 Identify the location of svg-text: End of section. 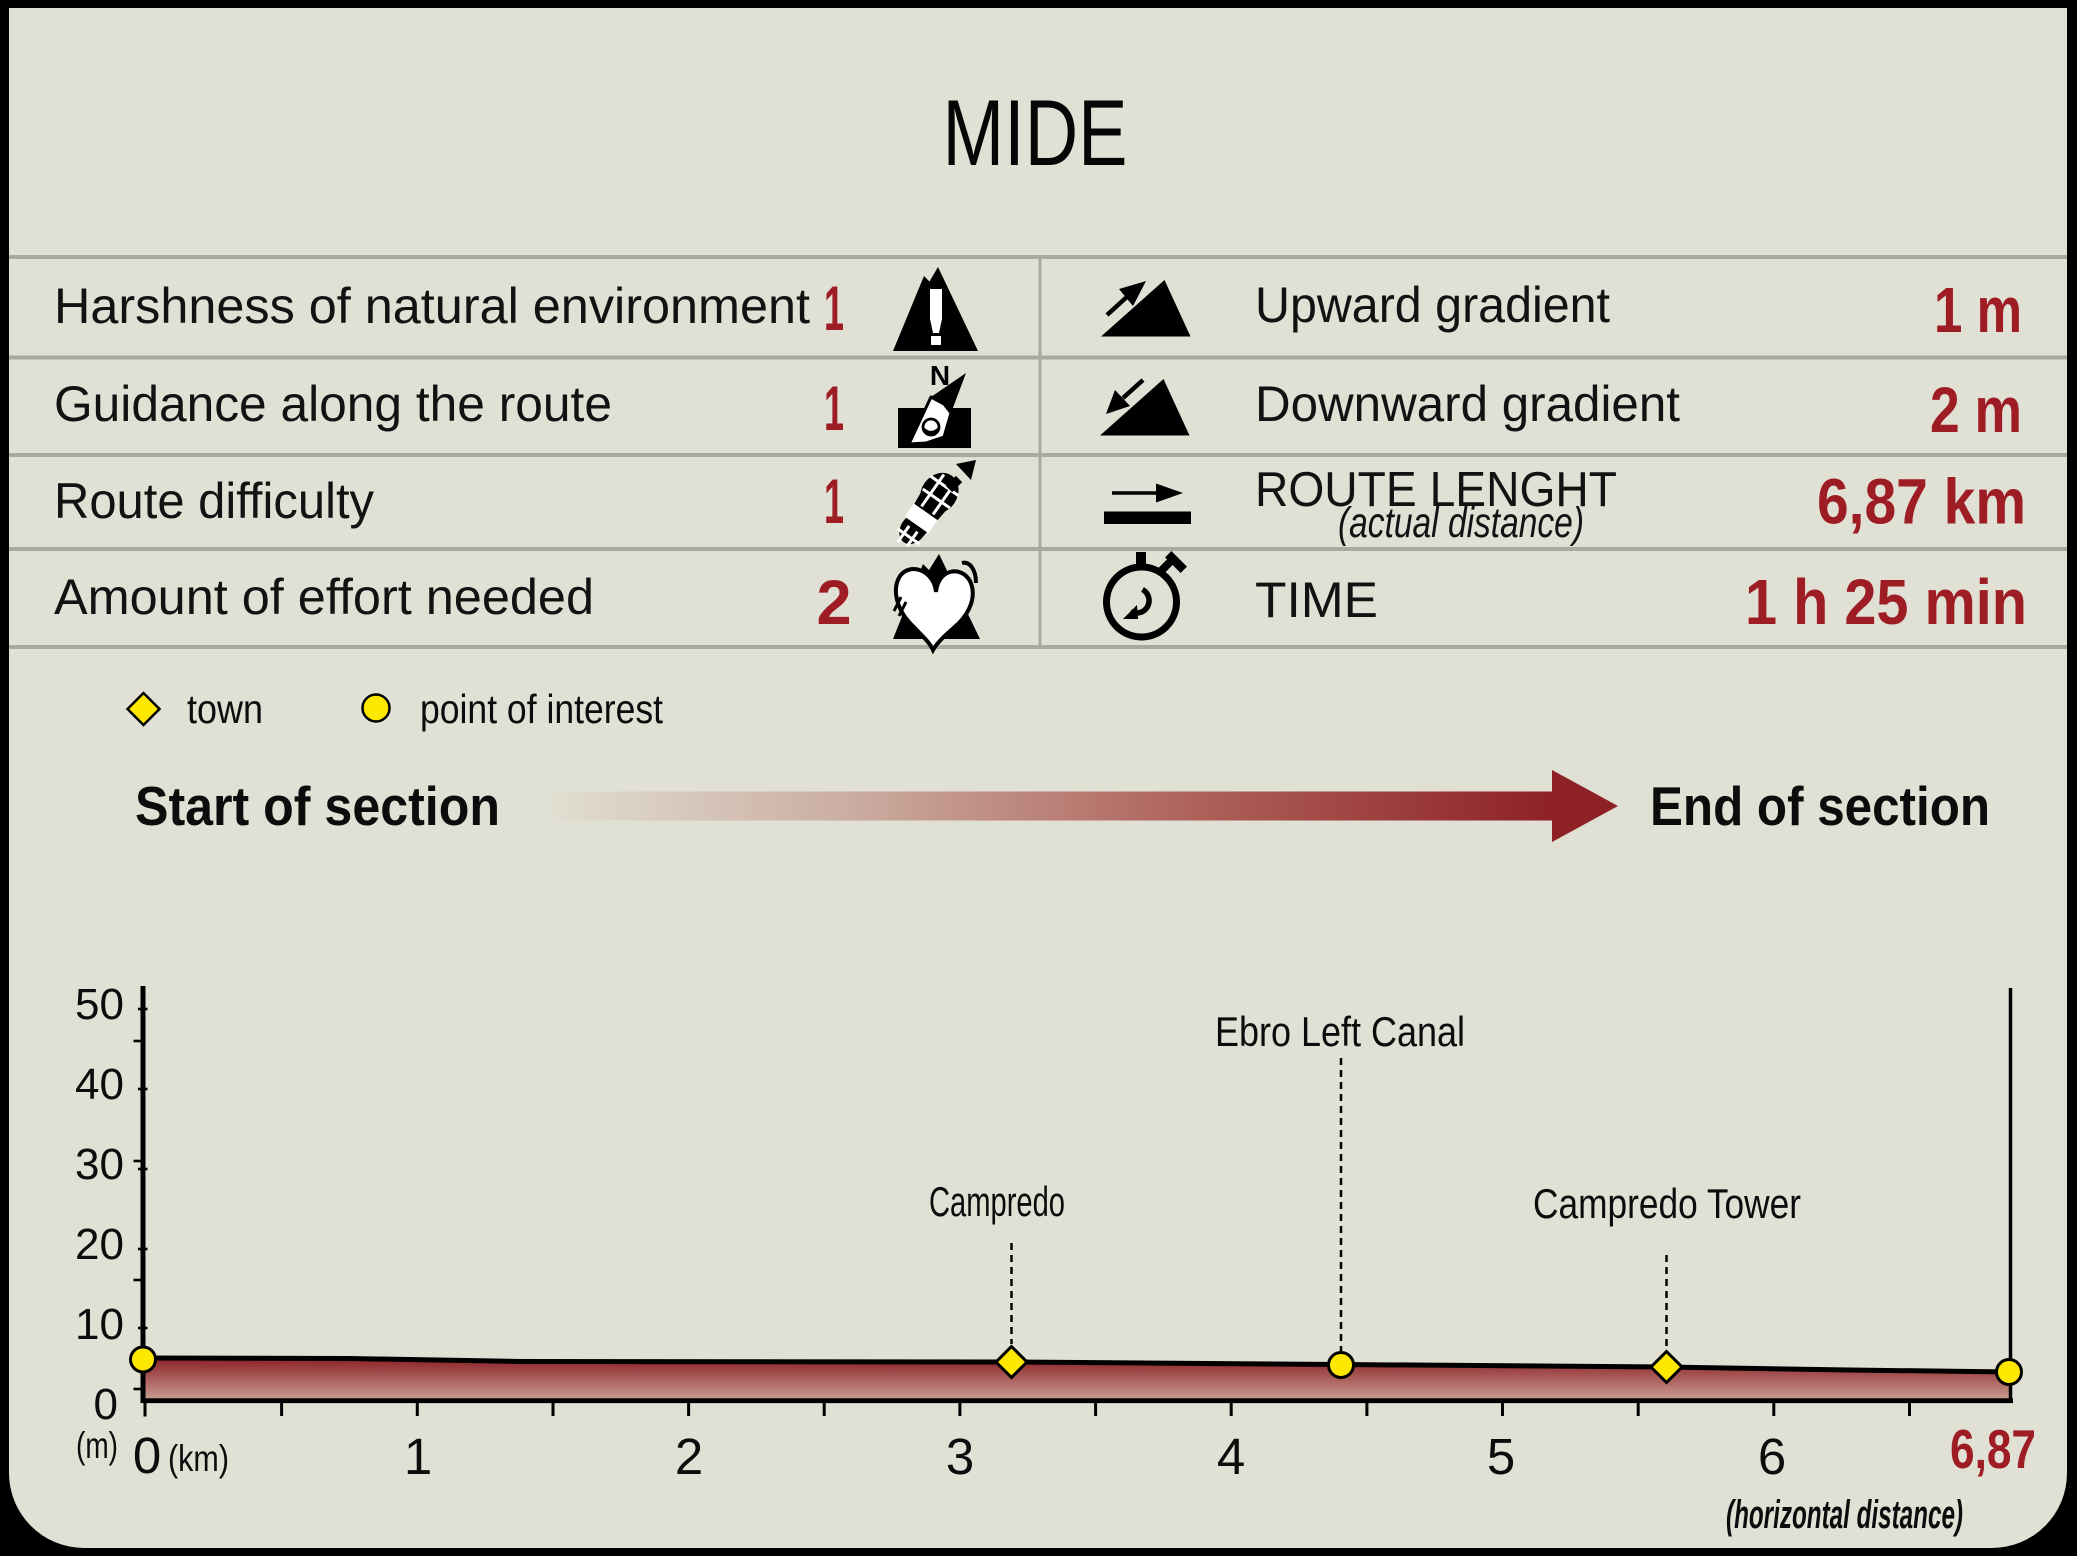
(1820, 806).